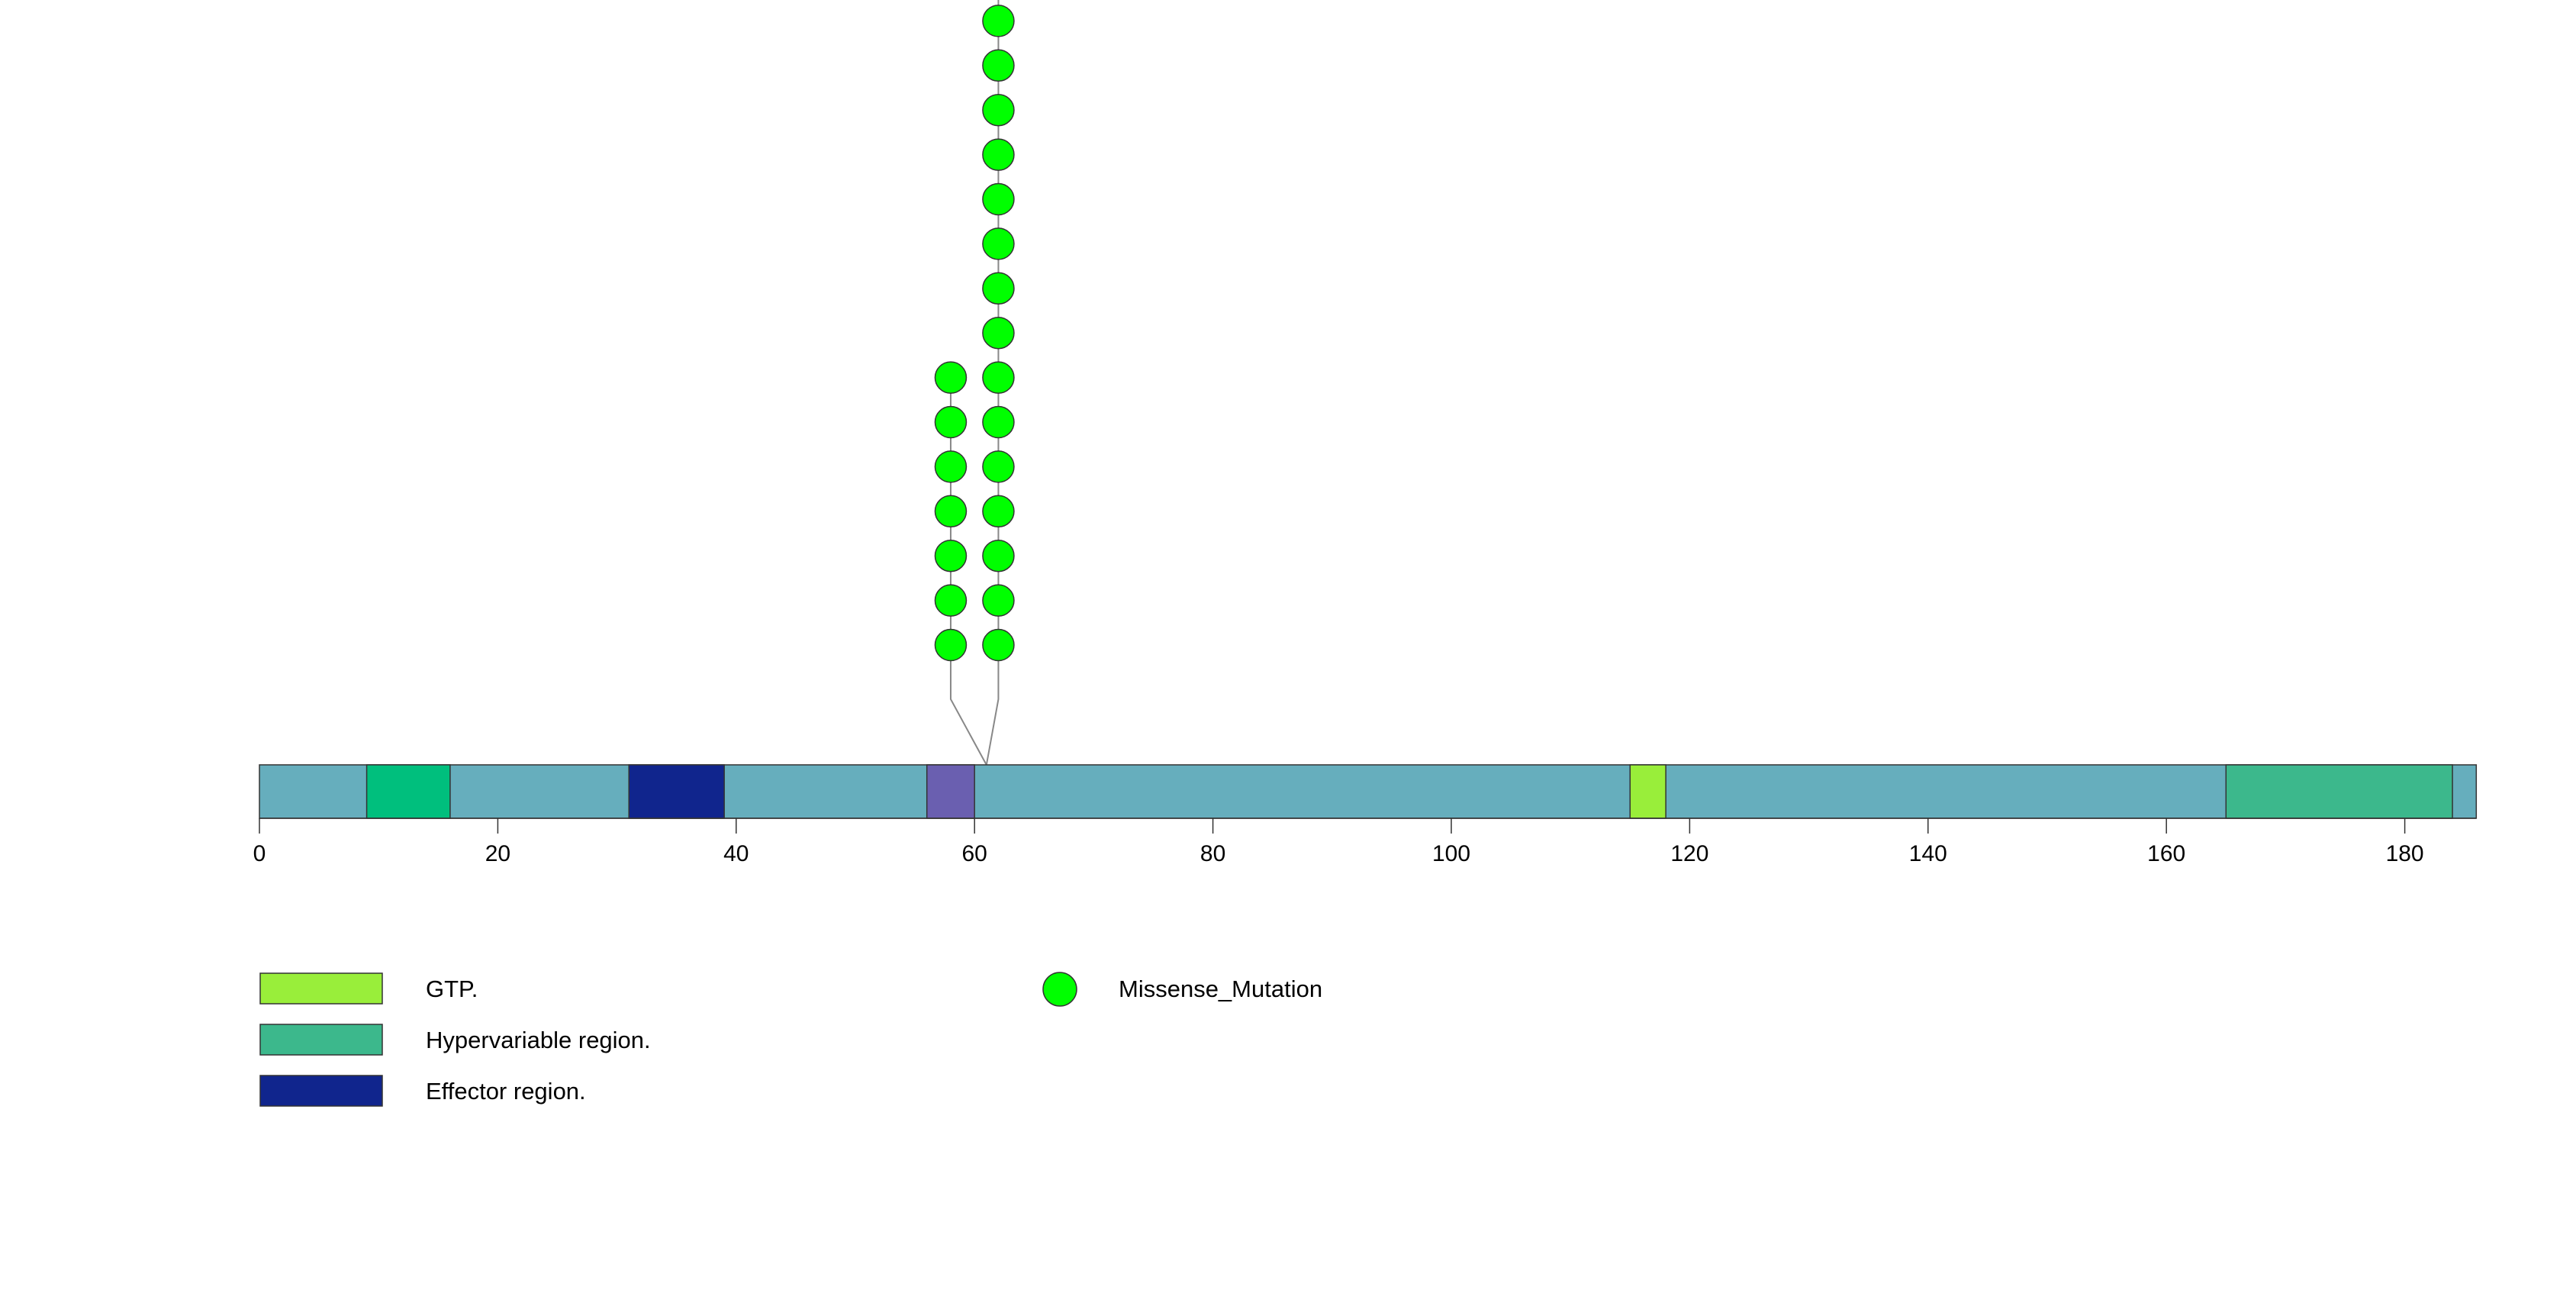  I want to click on protein-backbone, so click(1368, 792).